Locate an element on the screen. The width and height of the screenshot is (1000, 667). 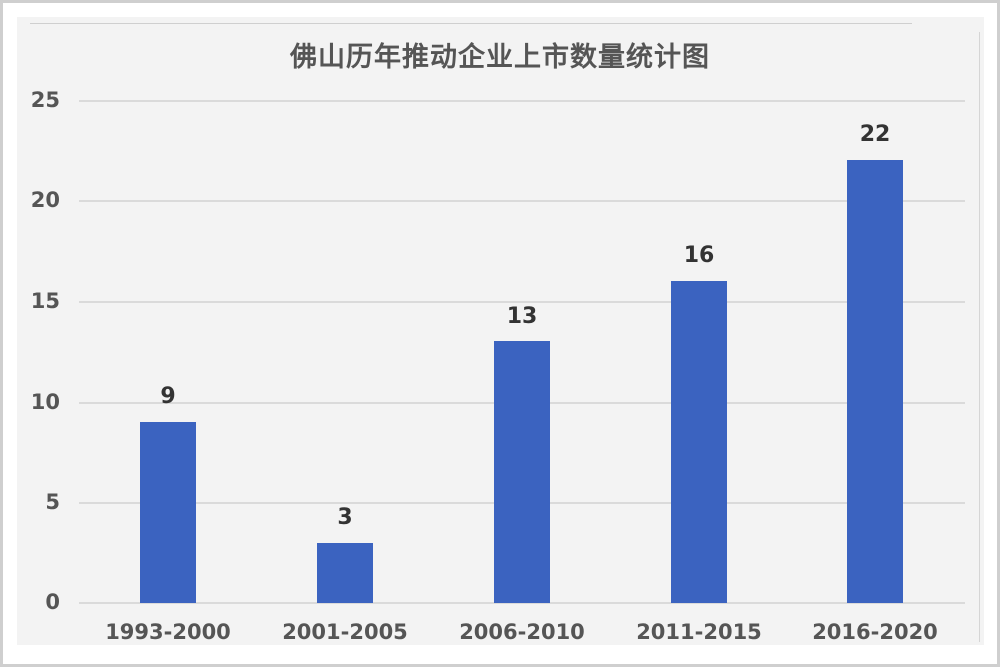
x-tick-2011-2015: 2011-2015 is located at coordinates (699, 632).